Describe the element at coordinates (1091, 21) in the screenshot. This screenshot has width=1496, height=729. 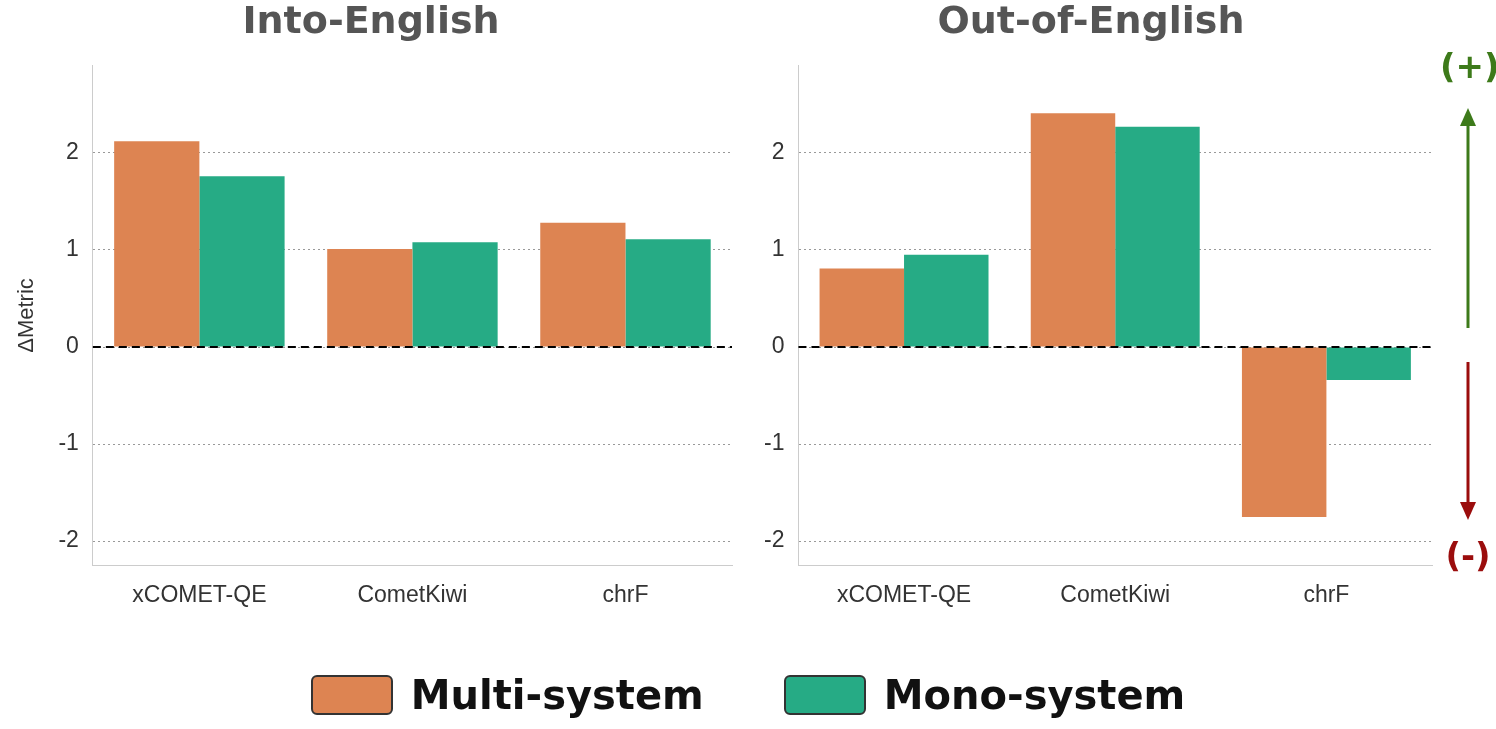
I see `chart-title: Out-of-English` at that location.